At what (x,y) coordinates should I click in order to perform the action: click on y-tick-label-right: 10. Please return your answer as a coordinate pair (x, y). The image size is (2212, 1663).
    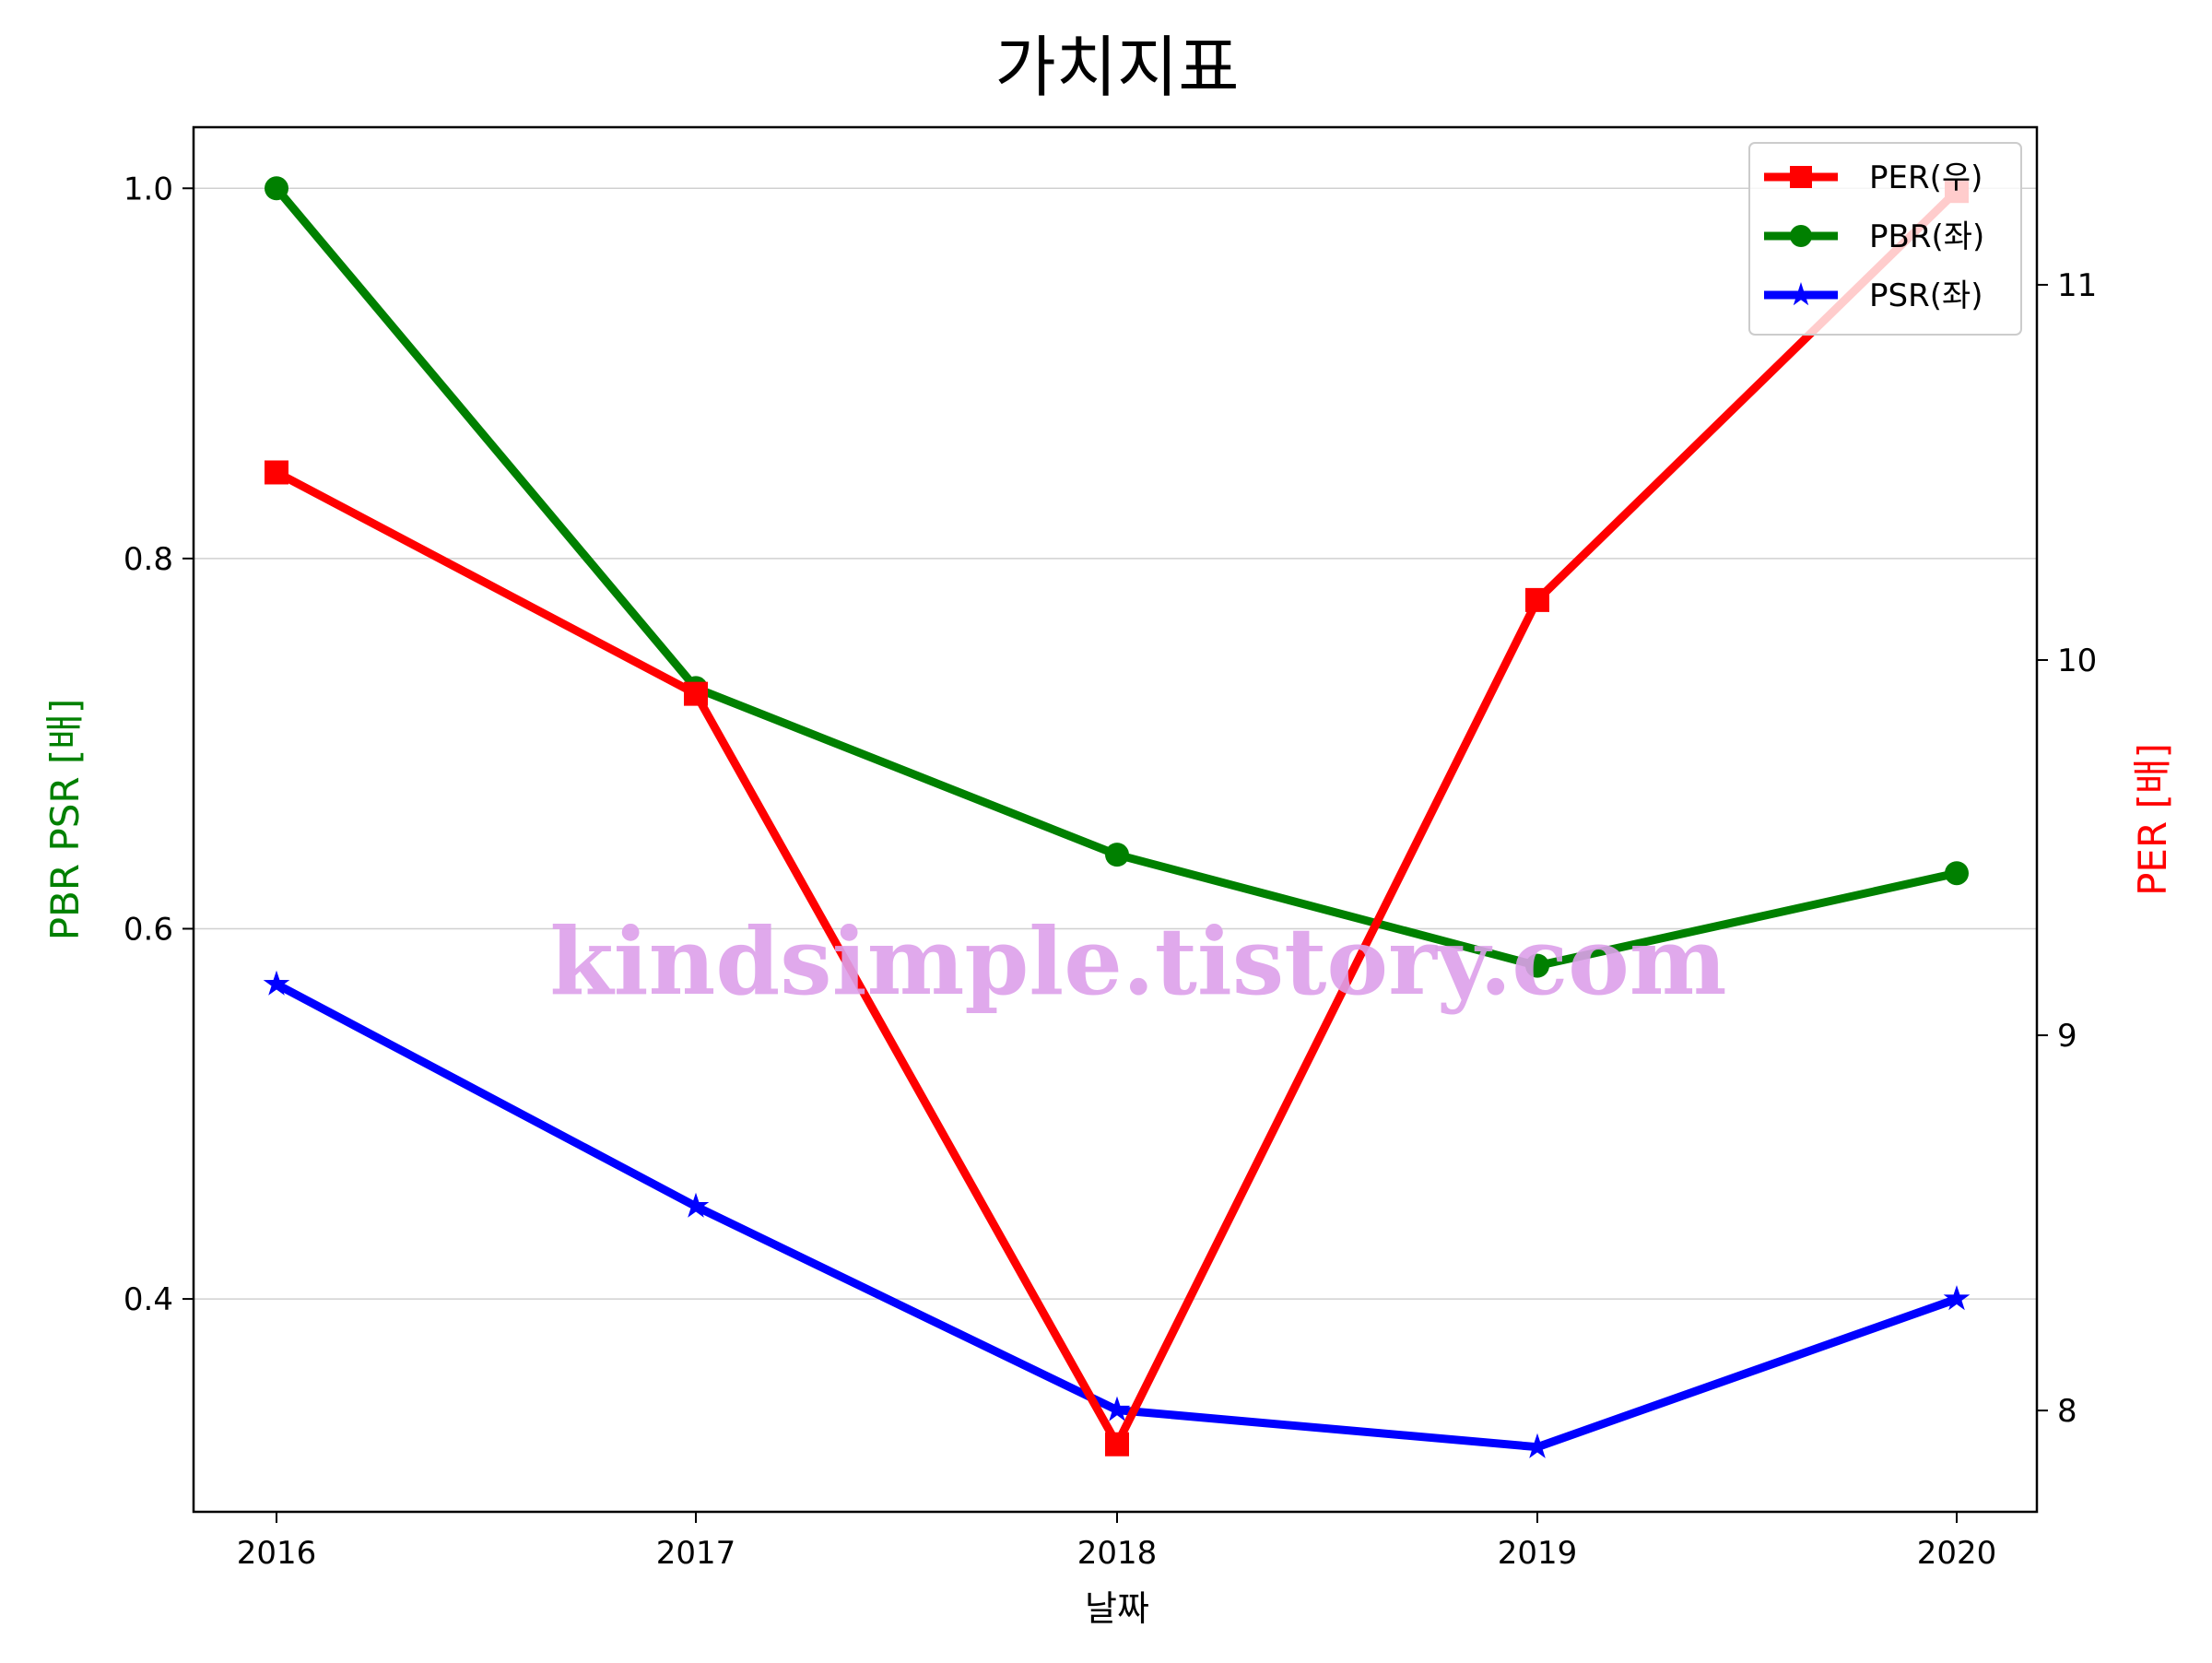
    Looking at the image, I should click on (2077, 661).